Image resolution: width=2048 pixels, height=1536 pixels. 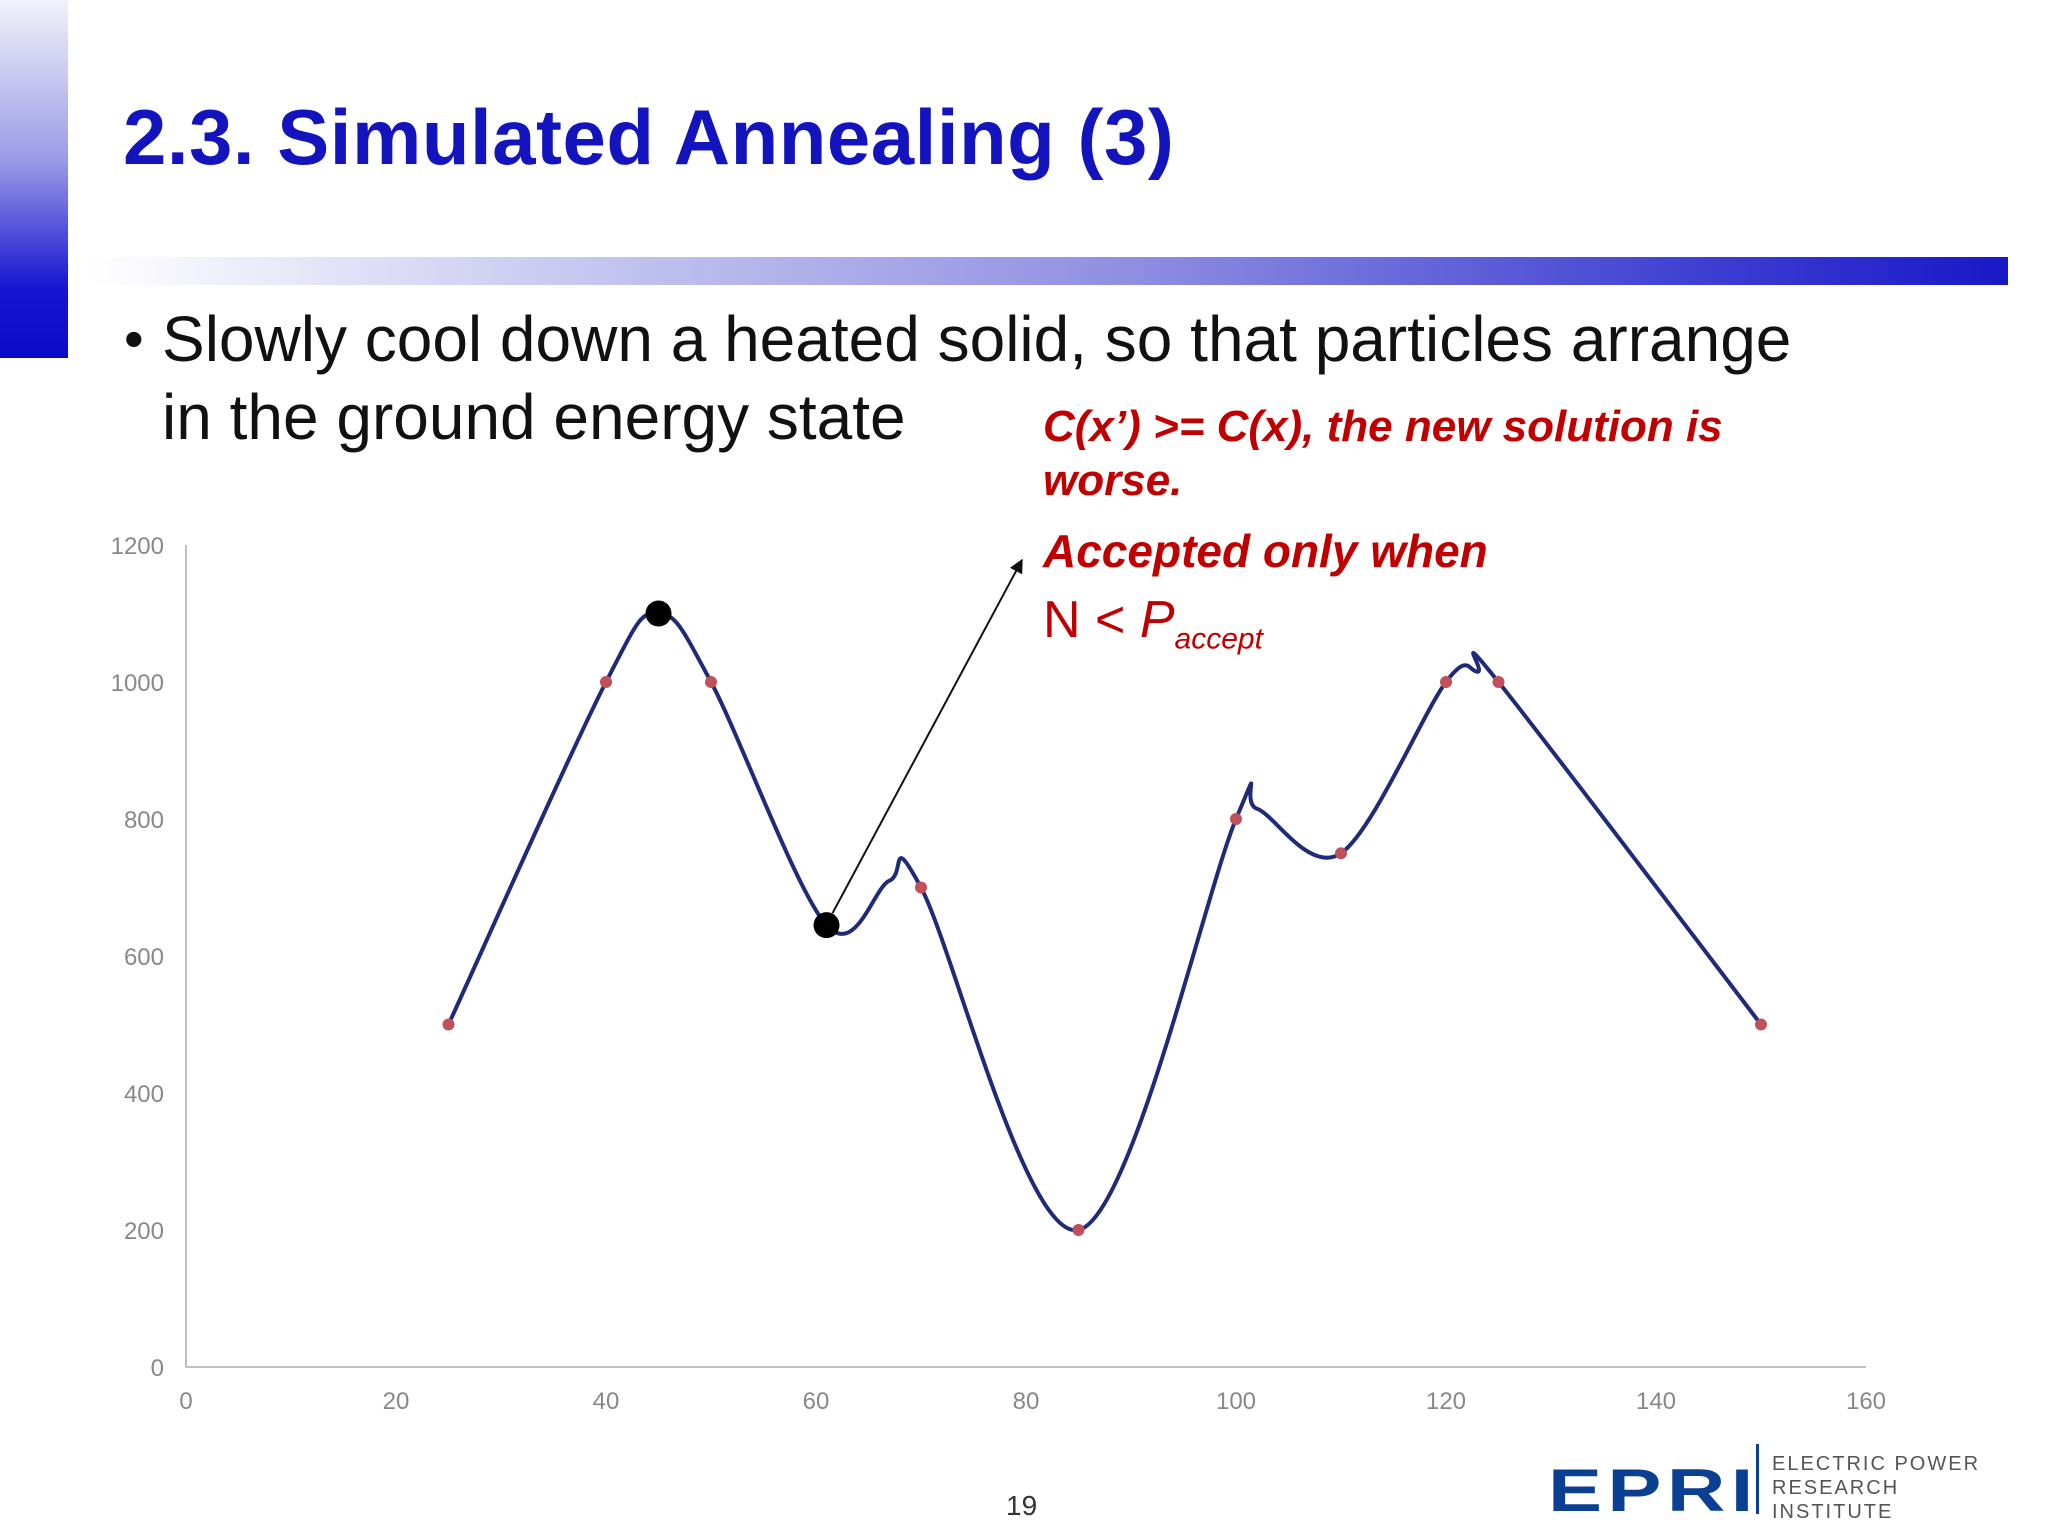 I want to click on y-tick-label: 0, so click(x=157, y=1368).